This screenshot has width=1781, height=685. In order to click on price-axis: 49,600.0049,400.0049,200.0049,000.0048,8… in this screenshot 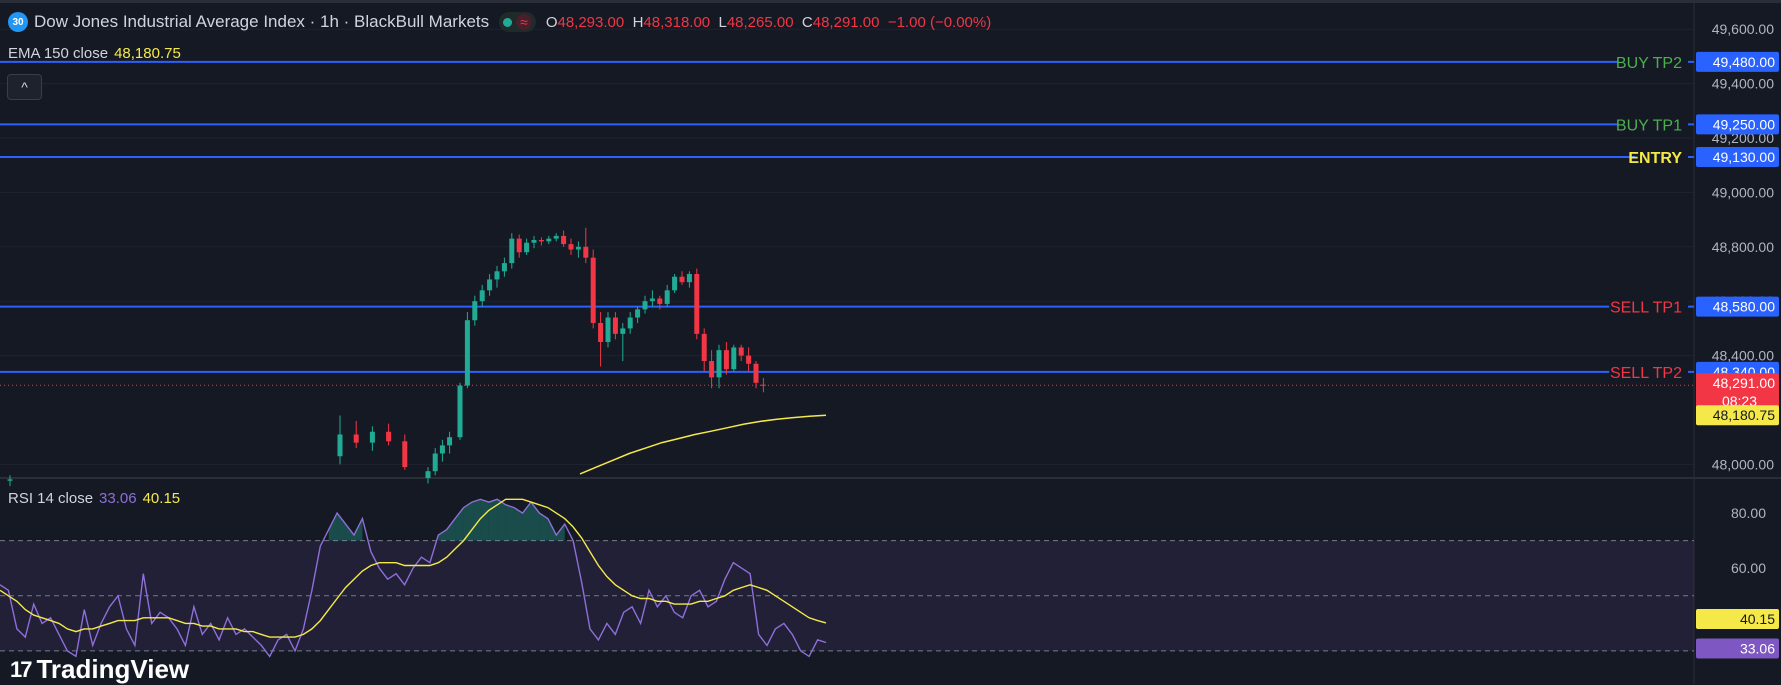, I will do `click(1737, 340)`.